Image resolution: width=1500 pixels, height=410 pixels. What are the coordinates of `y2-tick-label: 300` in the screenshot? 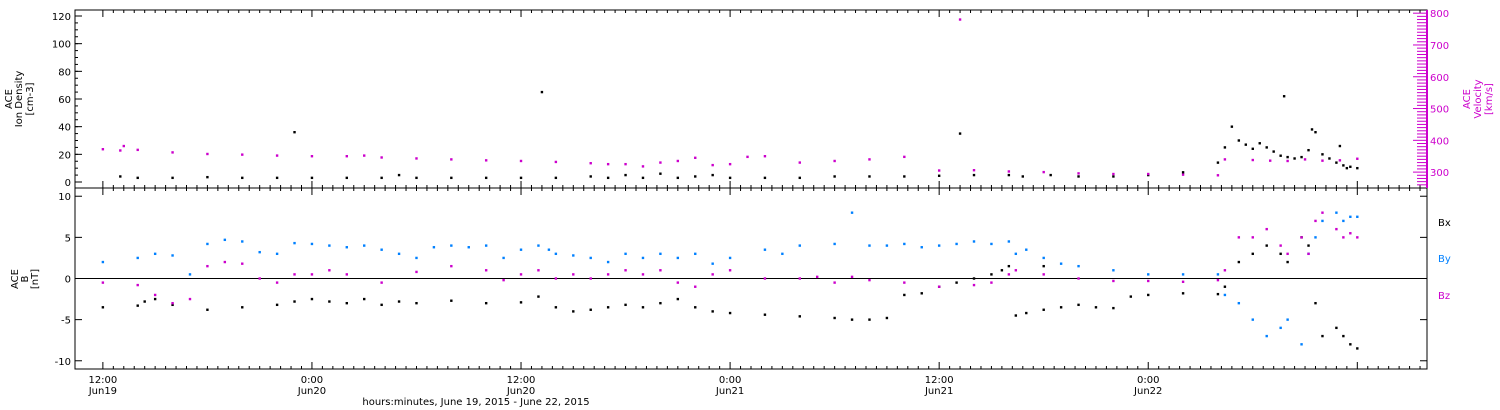 It's located at (1439, 173).